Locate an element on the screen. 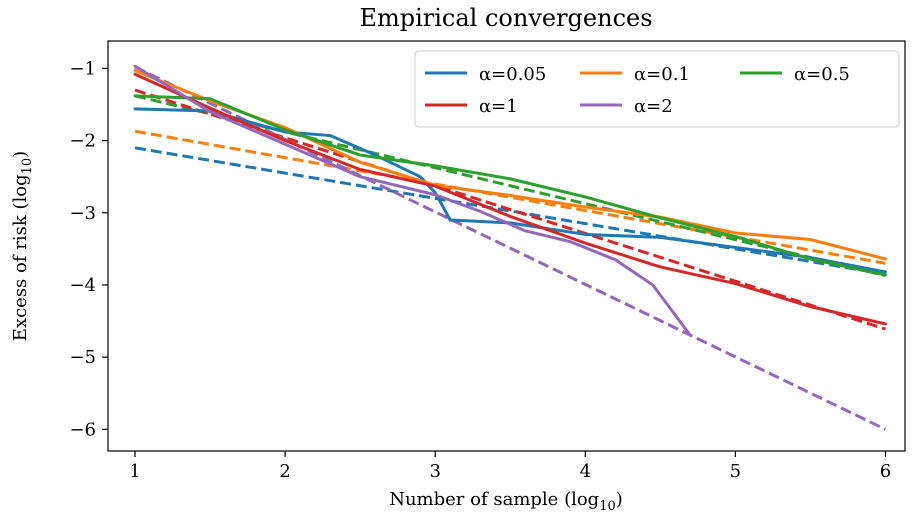 This screenshot has width=912, height=525. legend-label-3: α=1 is located at coordinates (498, 106).